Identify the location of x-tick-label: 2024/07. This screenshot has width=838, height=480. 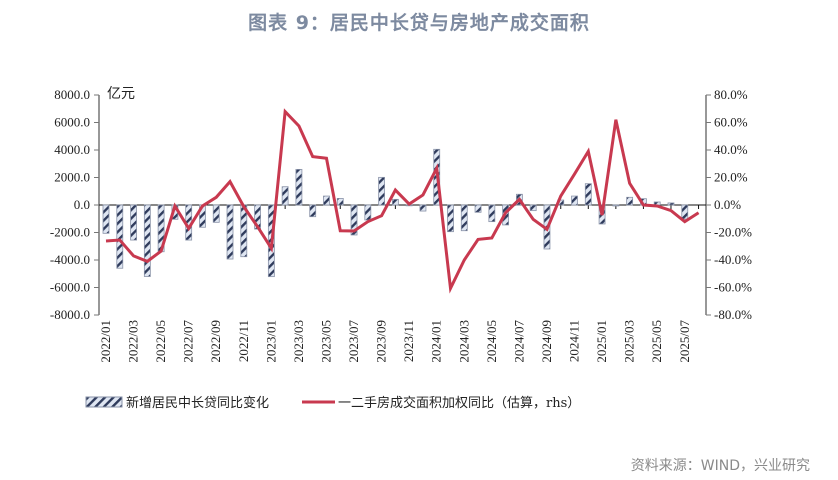
(518, 341).